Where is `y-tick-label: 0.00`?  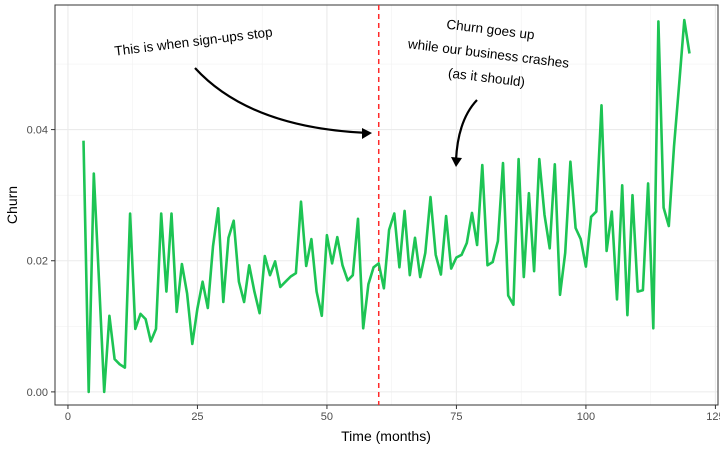
y-tick-label: 0.00 is located at coordinates (37, 393).